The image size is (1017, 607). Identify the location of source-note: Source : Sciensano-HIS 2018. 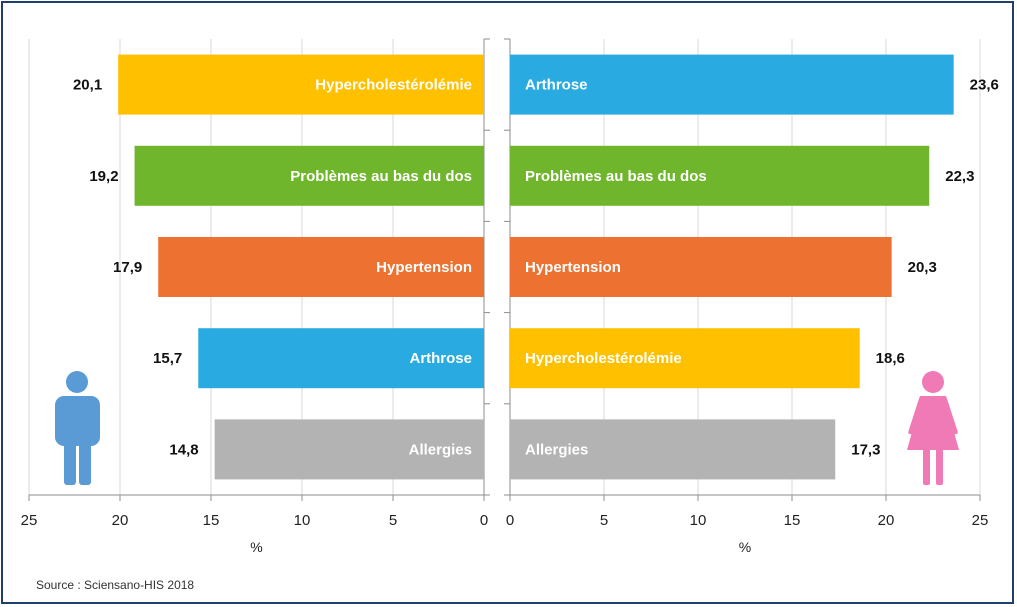
(115, 585).